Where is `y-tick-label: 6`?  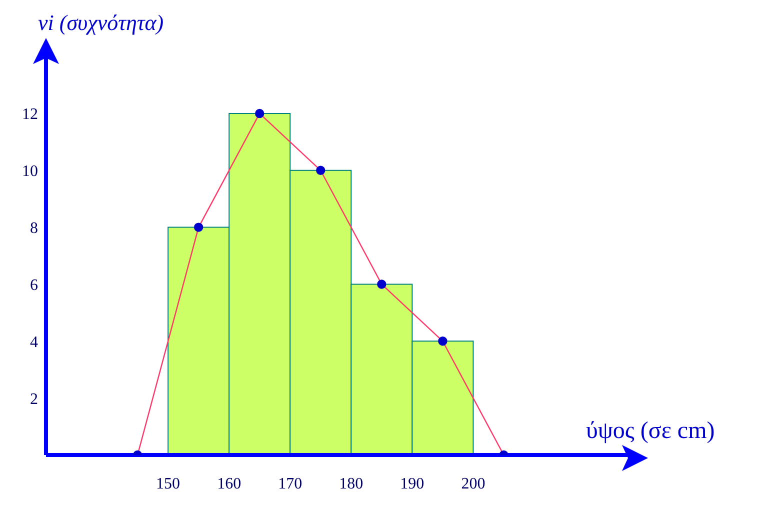 y-tick-label: 6 is located at coordinates (34, 285).